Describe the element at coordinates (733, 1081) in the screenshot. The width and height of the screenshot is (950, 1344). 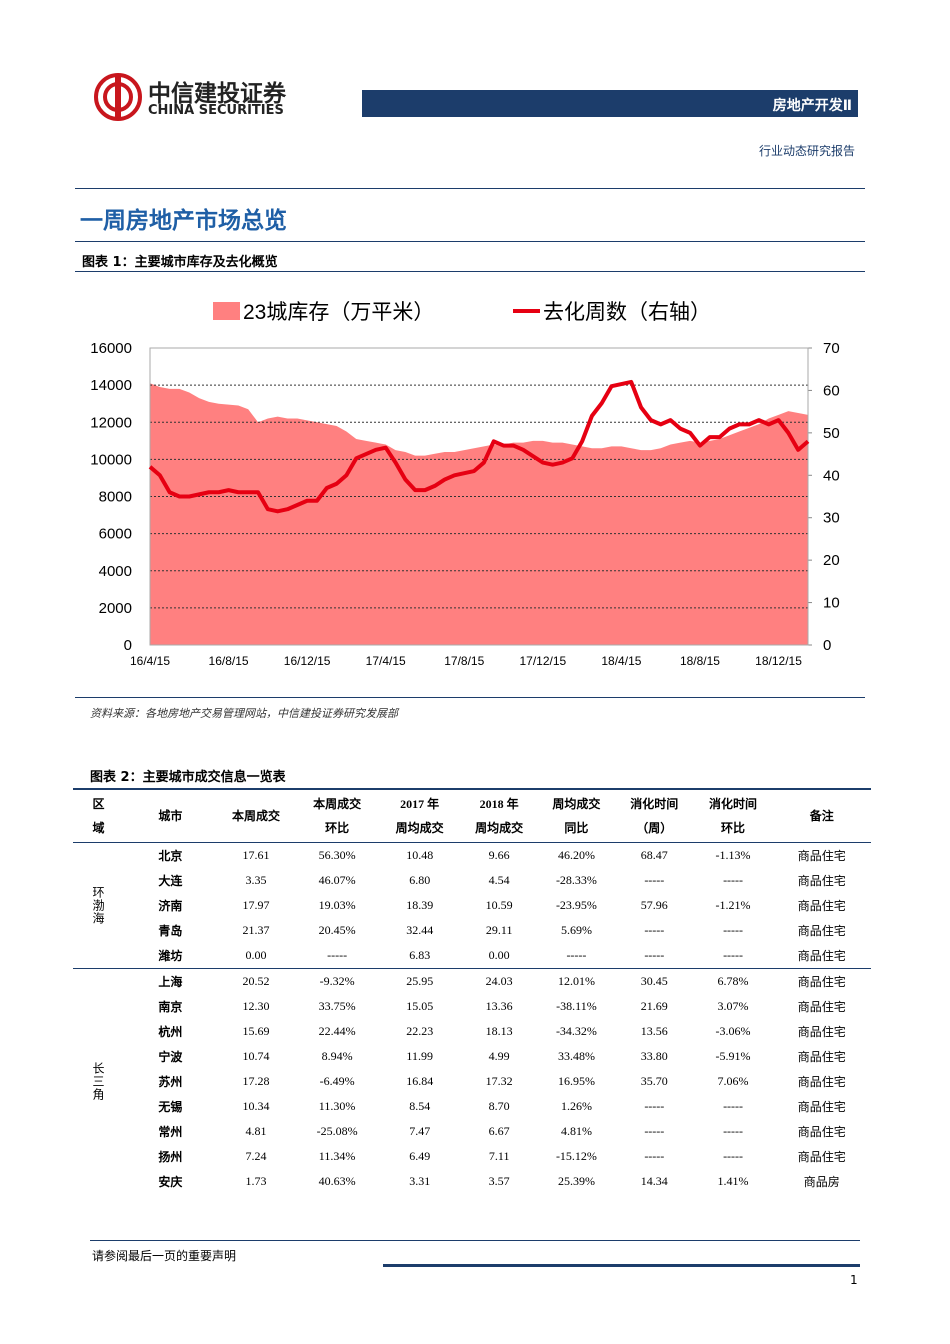
I see `value-cell: 7.06%` at that location.